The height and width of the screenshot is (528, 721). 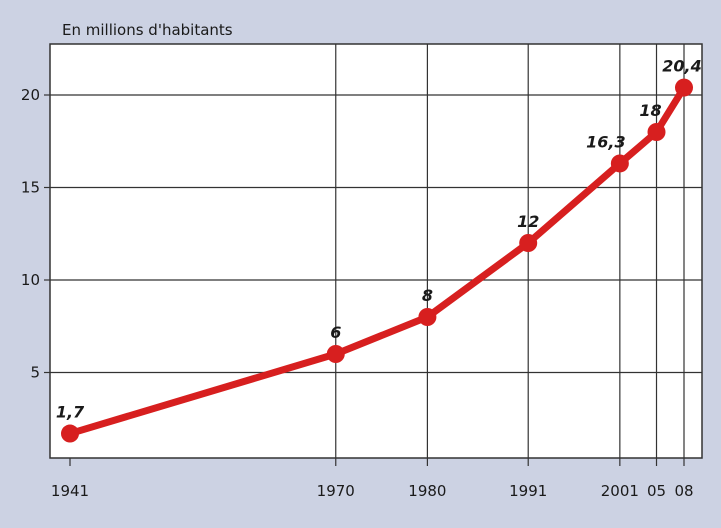 What do you see at coordinates (35, 373) in the screenshot?
I see `y-tick-label: 5` at bounding box center [35, 373].